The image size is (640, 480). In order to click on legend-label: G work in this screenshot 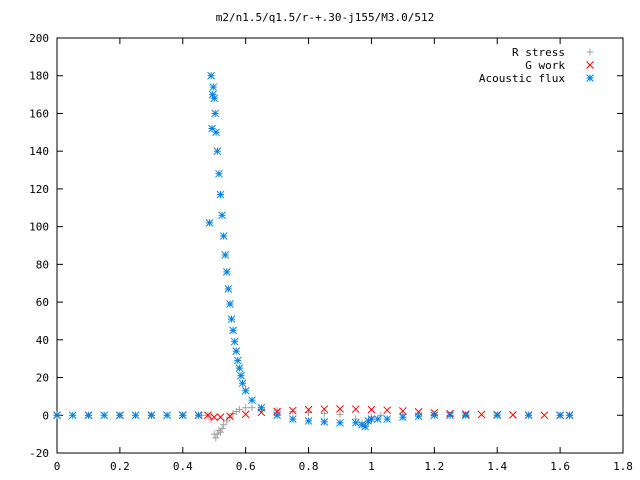, I will do `click(545, 65)`.